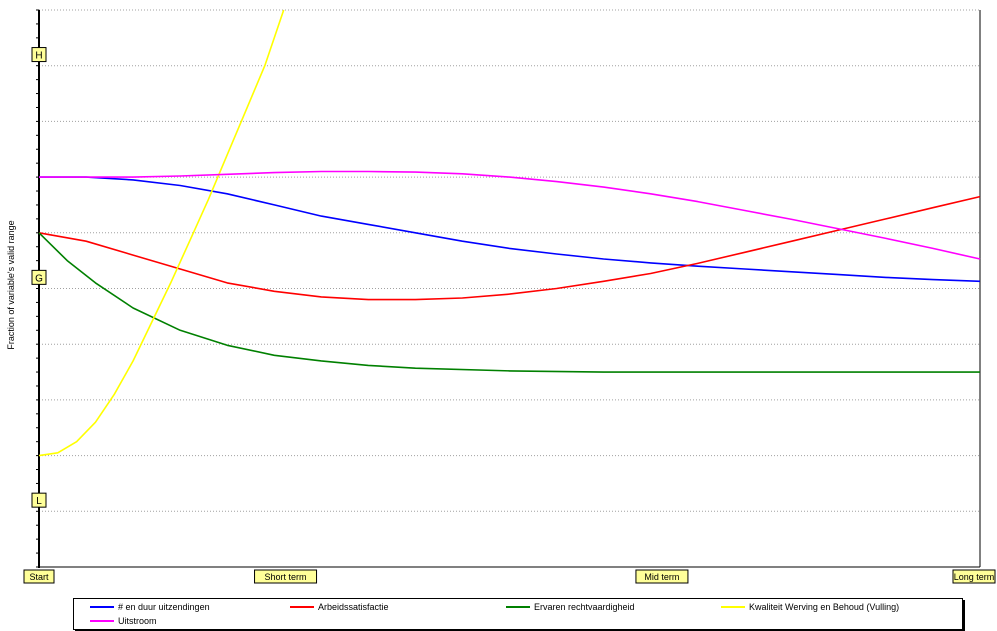 Image resolution: width=997 pixels, height=631 pixels. I want to click on y-axis-label: Fraction of variable's valid range, so click(11, 284).